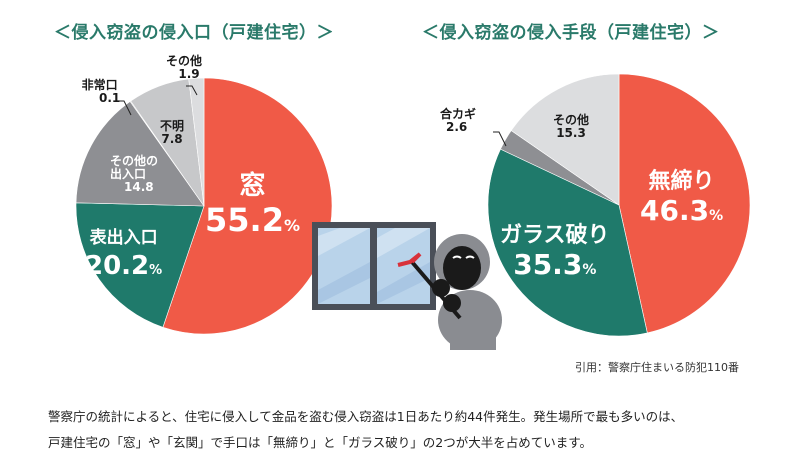 The image size is (786, 460). I want to click on label-unlocked: 無締り 46.3%, so click(682, 198).